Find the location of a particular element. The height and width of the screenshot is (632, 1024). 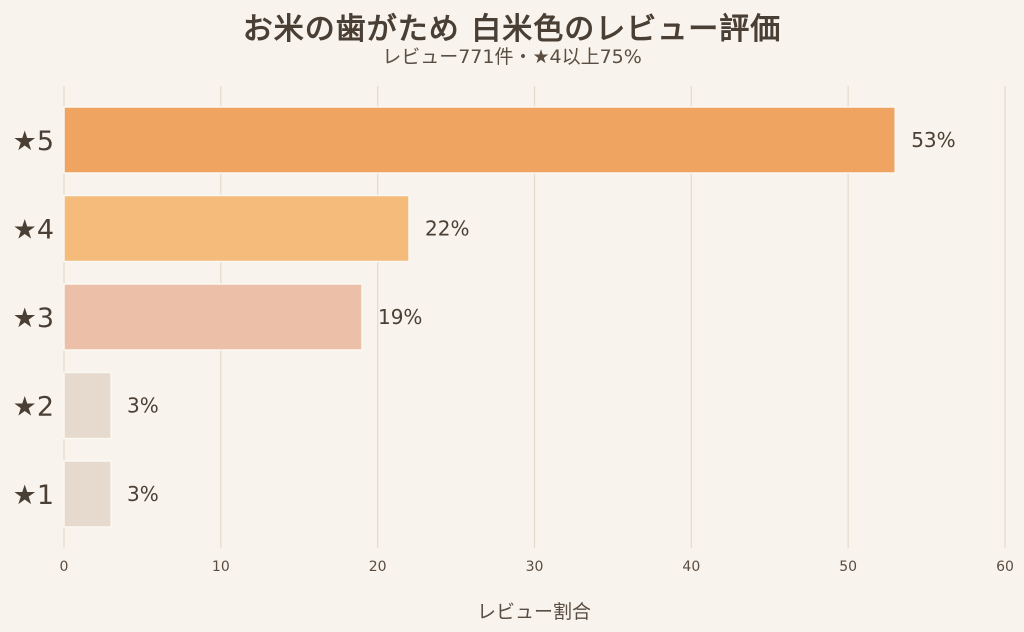

x-tick-label: 50 is located at coordinates (848, 567).